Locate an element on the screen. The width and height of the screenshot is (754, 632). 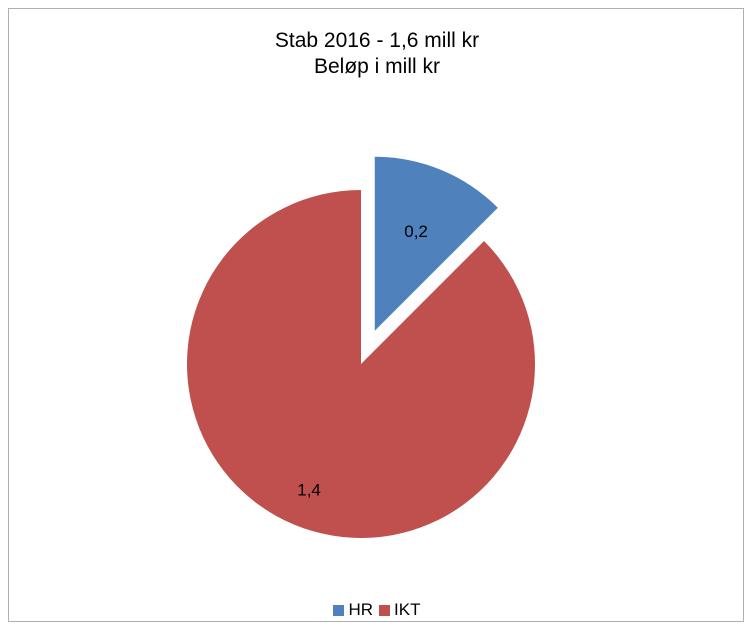
legend-swatch-ikt is located at coordinates (385, 610).